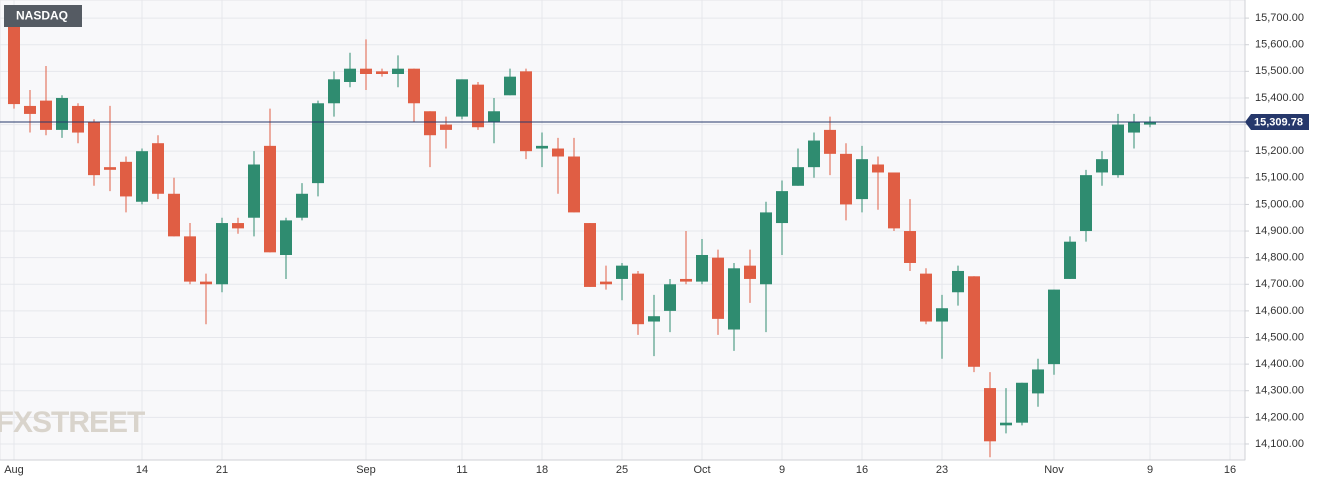 The image size is (1323, 482). Describe the element at coordinates (1279, 151) in the screenshot. I see `y-tick-label: 15,200.00` at that location.